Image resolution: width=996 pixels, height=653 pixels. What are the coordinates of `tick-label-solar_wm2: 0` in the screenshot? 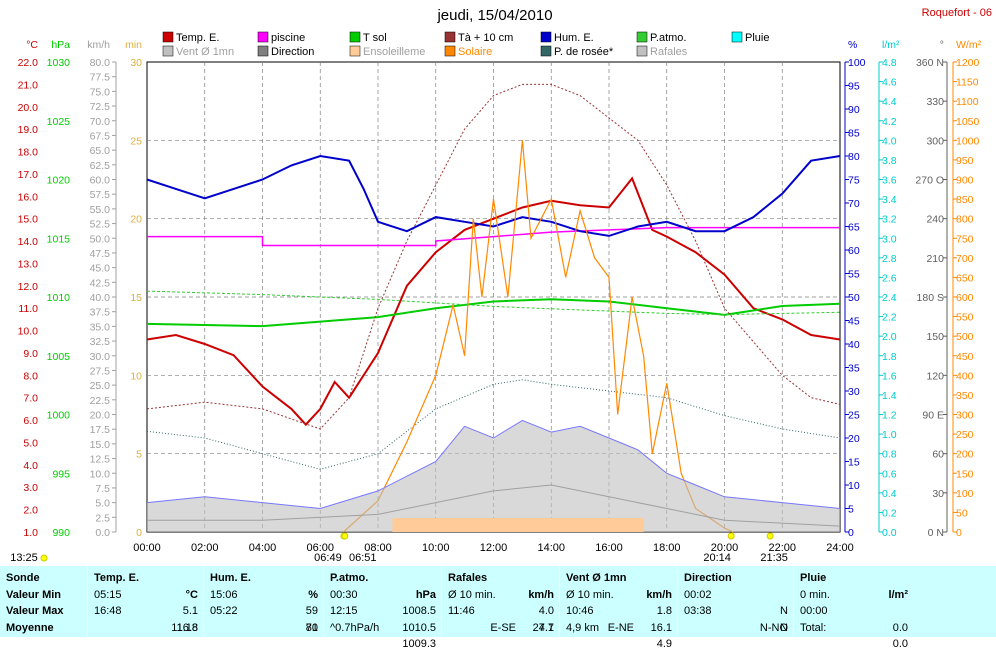 It's located at (959, 533).